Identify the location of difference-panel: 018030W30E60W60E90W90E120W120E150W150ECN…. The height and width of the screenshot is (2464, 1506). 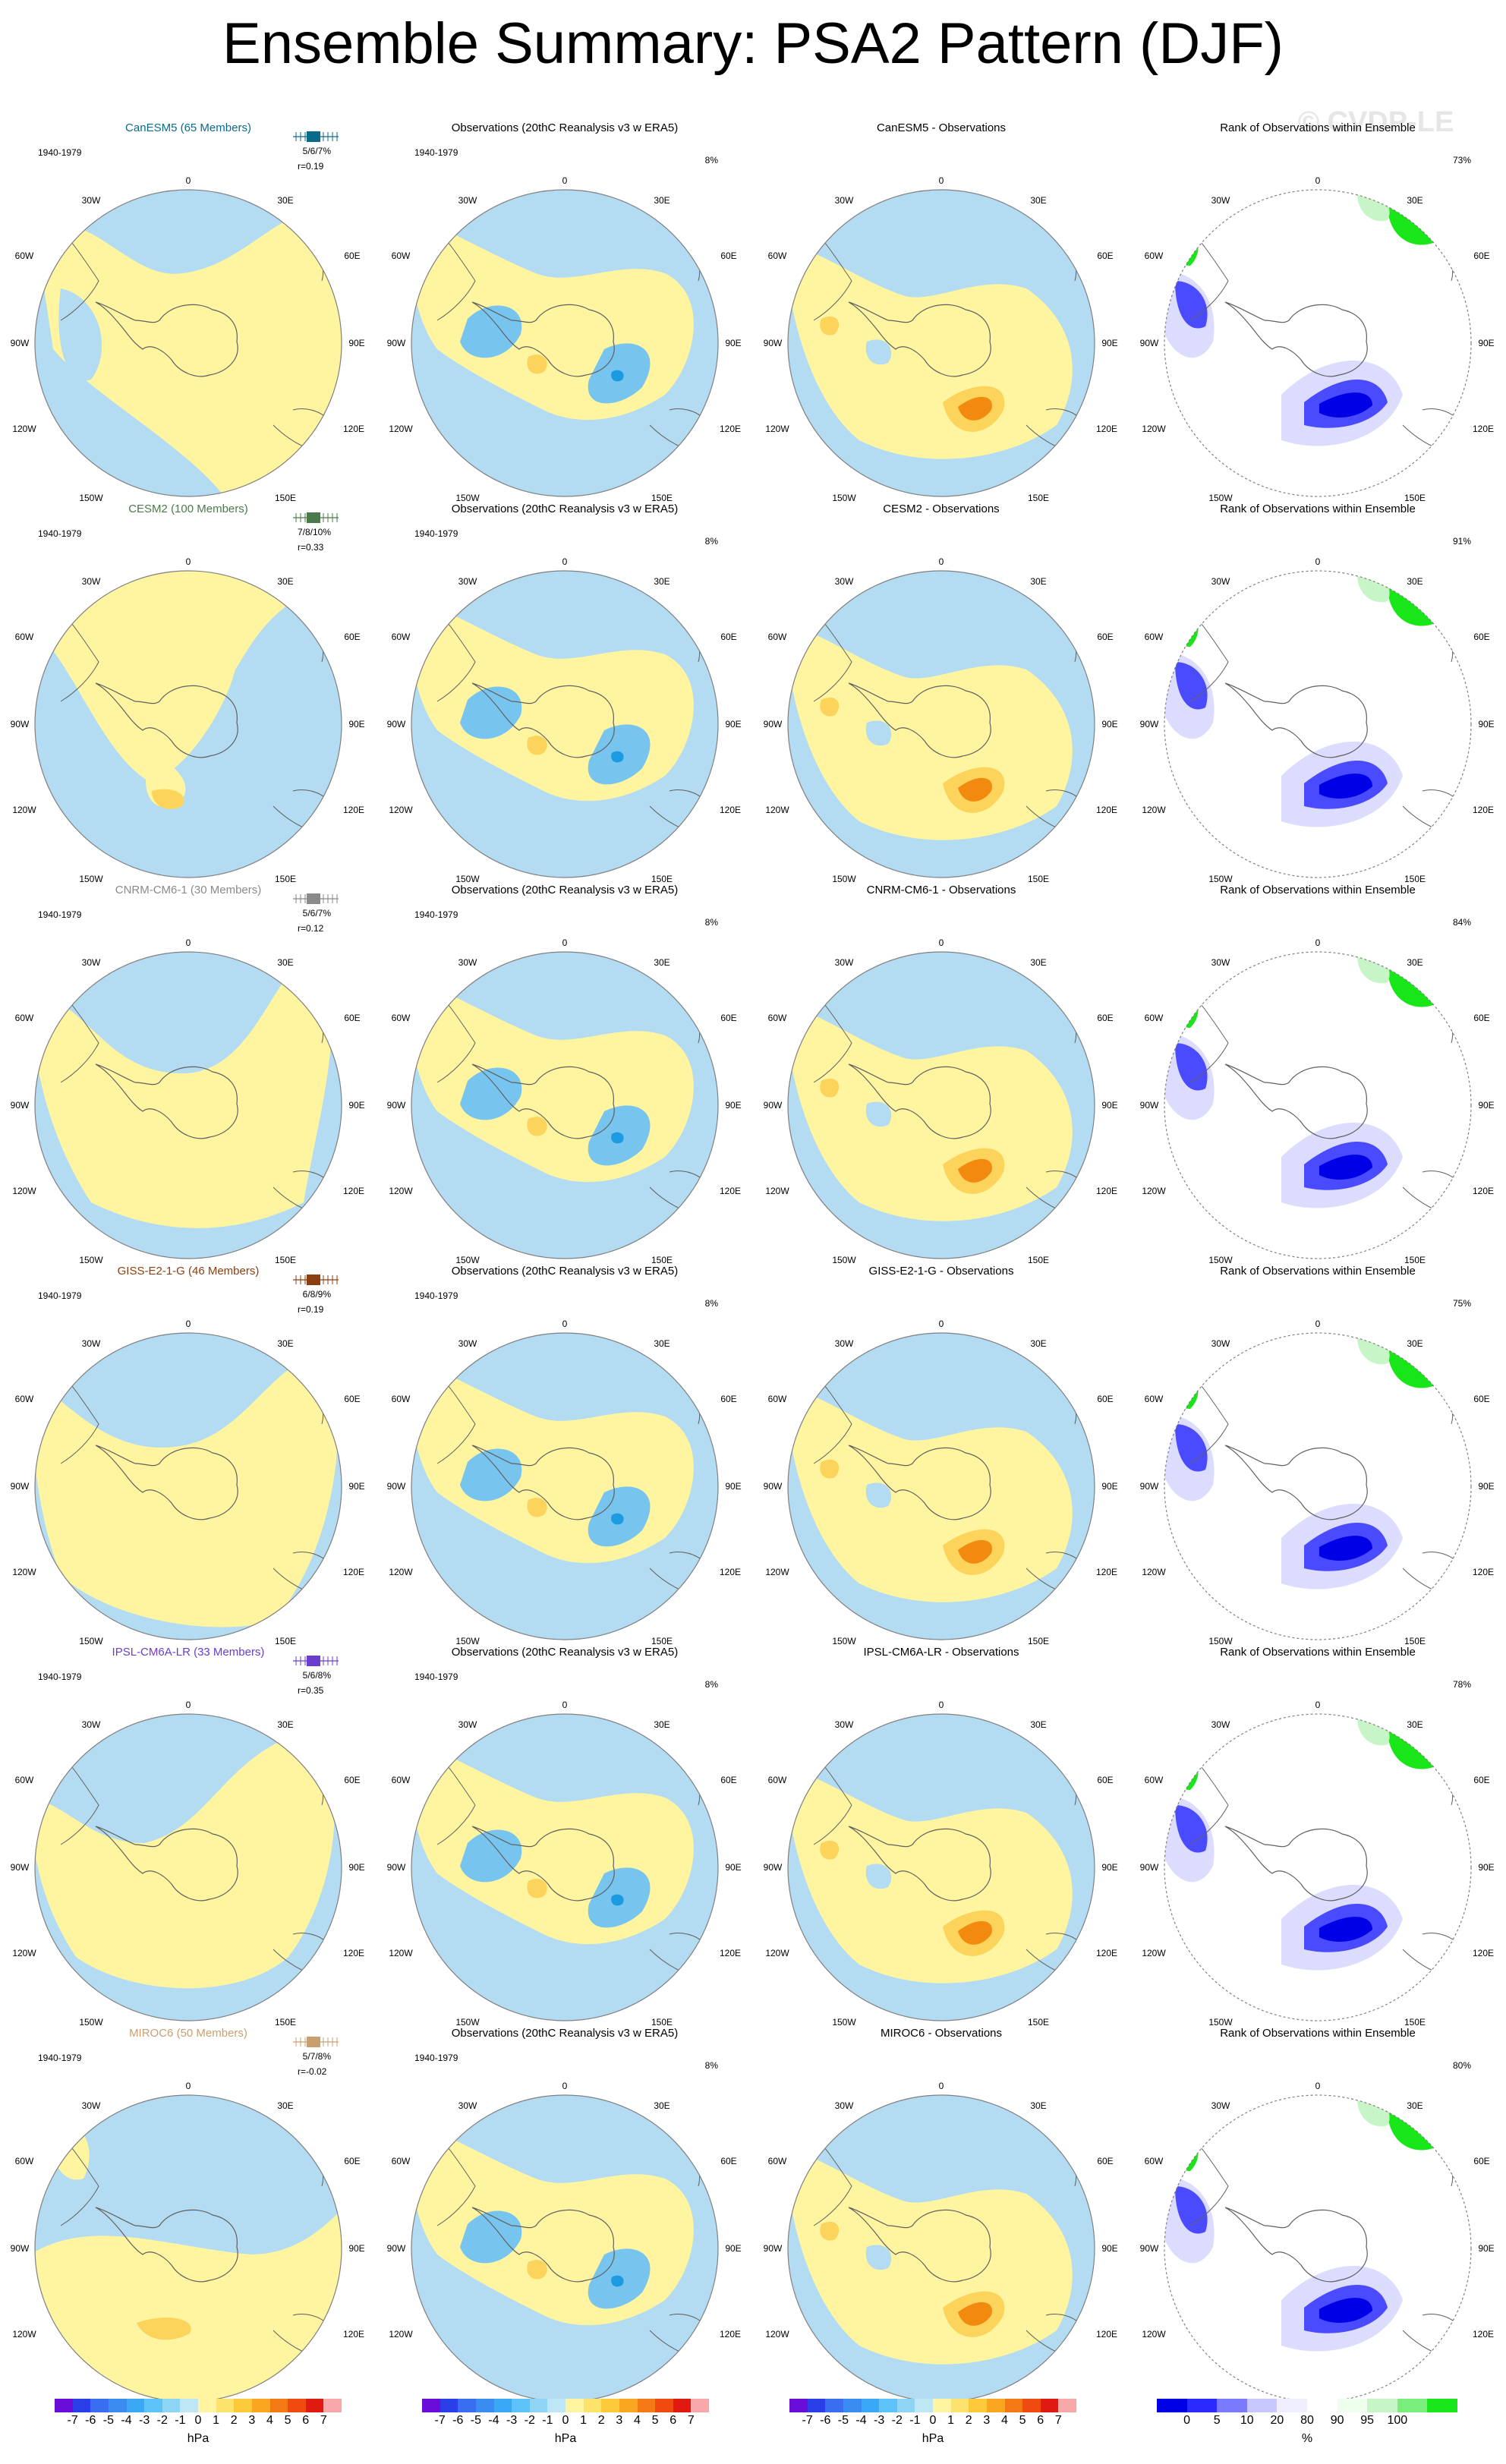
(941, 1073).